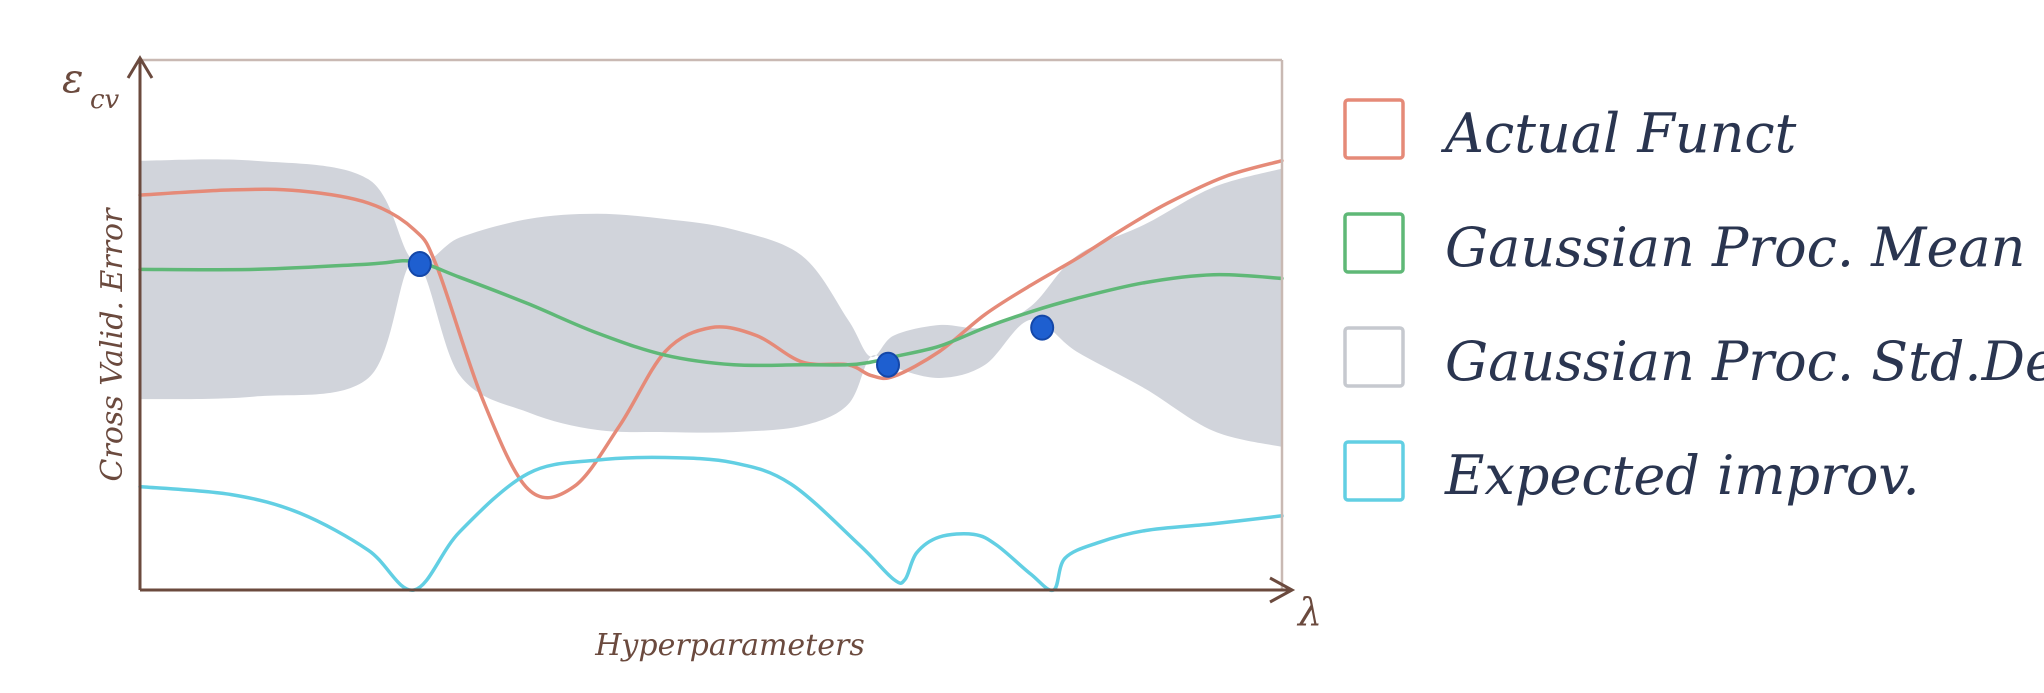  Describe the element at coordinates (1282, 590) in the screenshot. I see `x-axis-arrow` at that location.